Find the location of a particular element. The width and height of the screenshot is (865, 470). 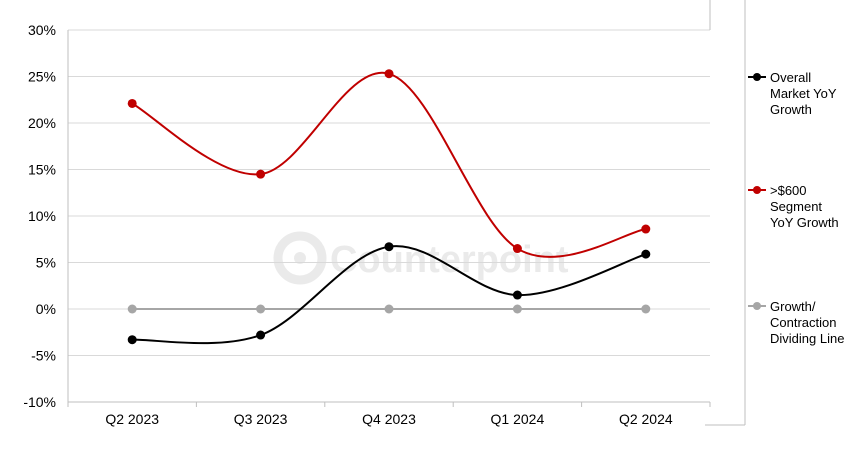

watermark-text: Counterpoint is located at coordinates (449, 260).